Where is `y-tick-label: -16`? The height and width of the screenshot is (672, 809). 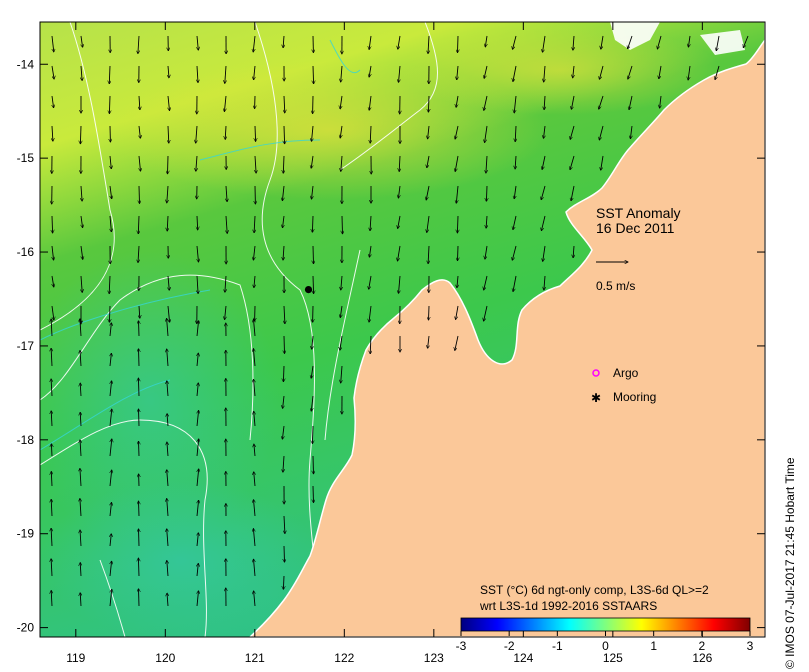 y-tick-label: -16 is located at coordinates (26, 252).